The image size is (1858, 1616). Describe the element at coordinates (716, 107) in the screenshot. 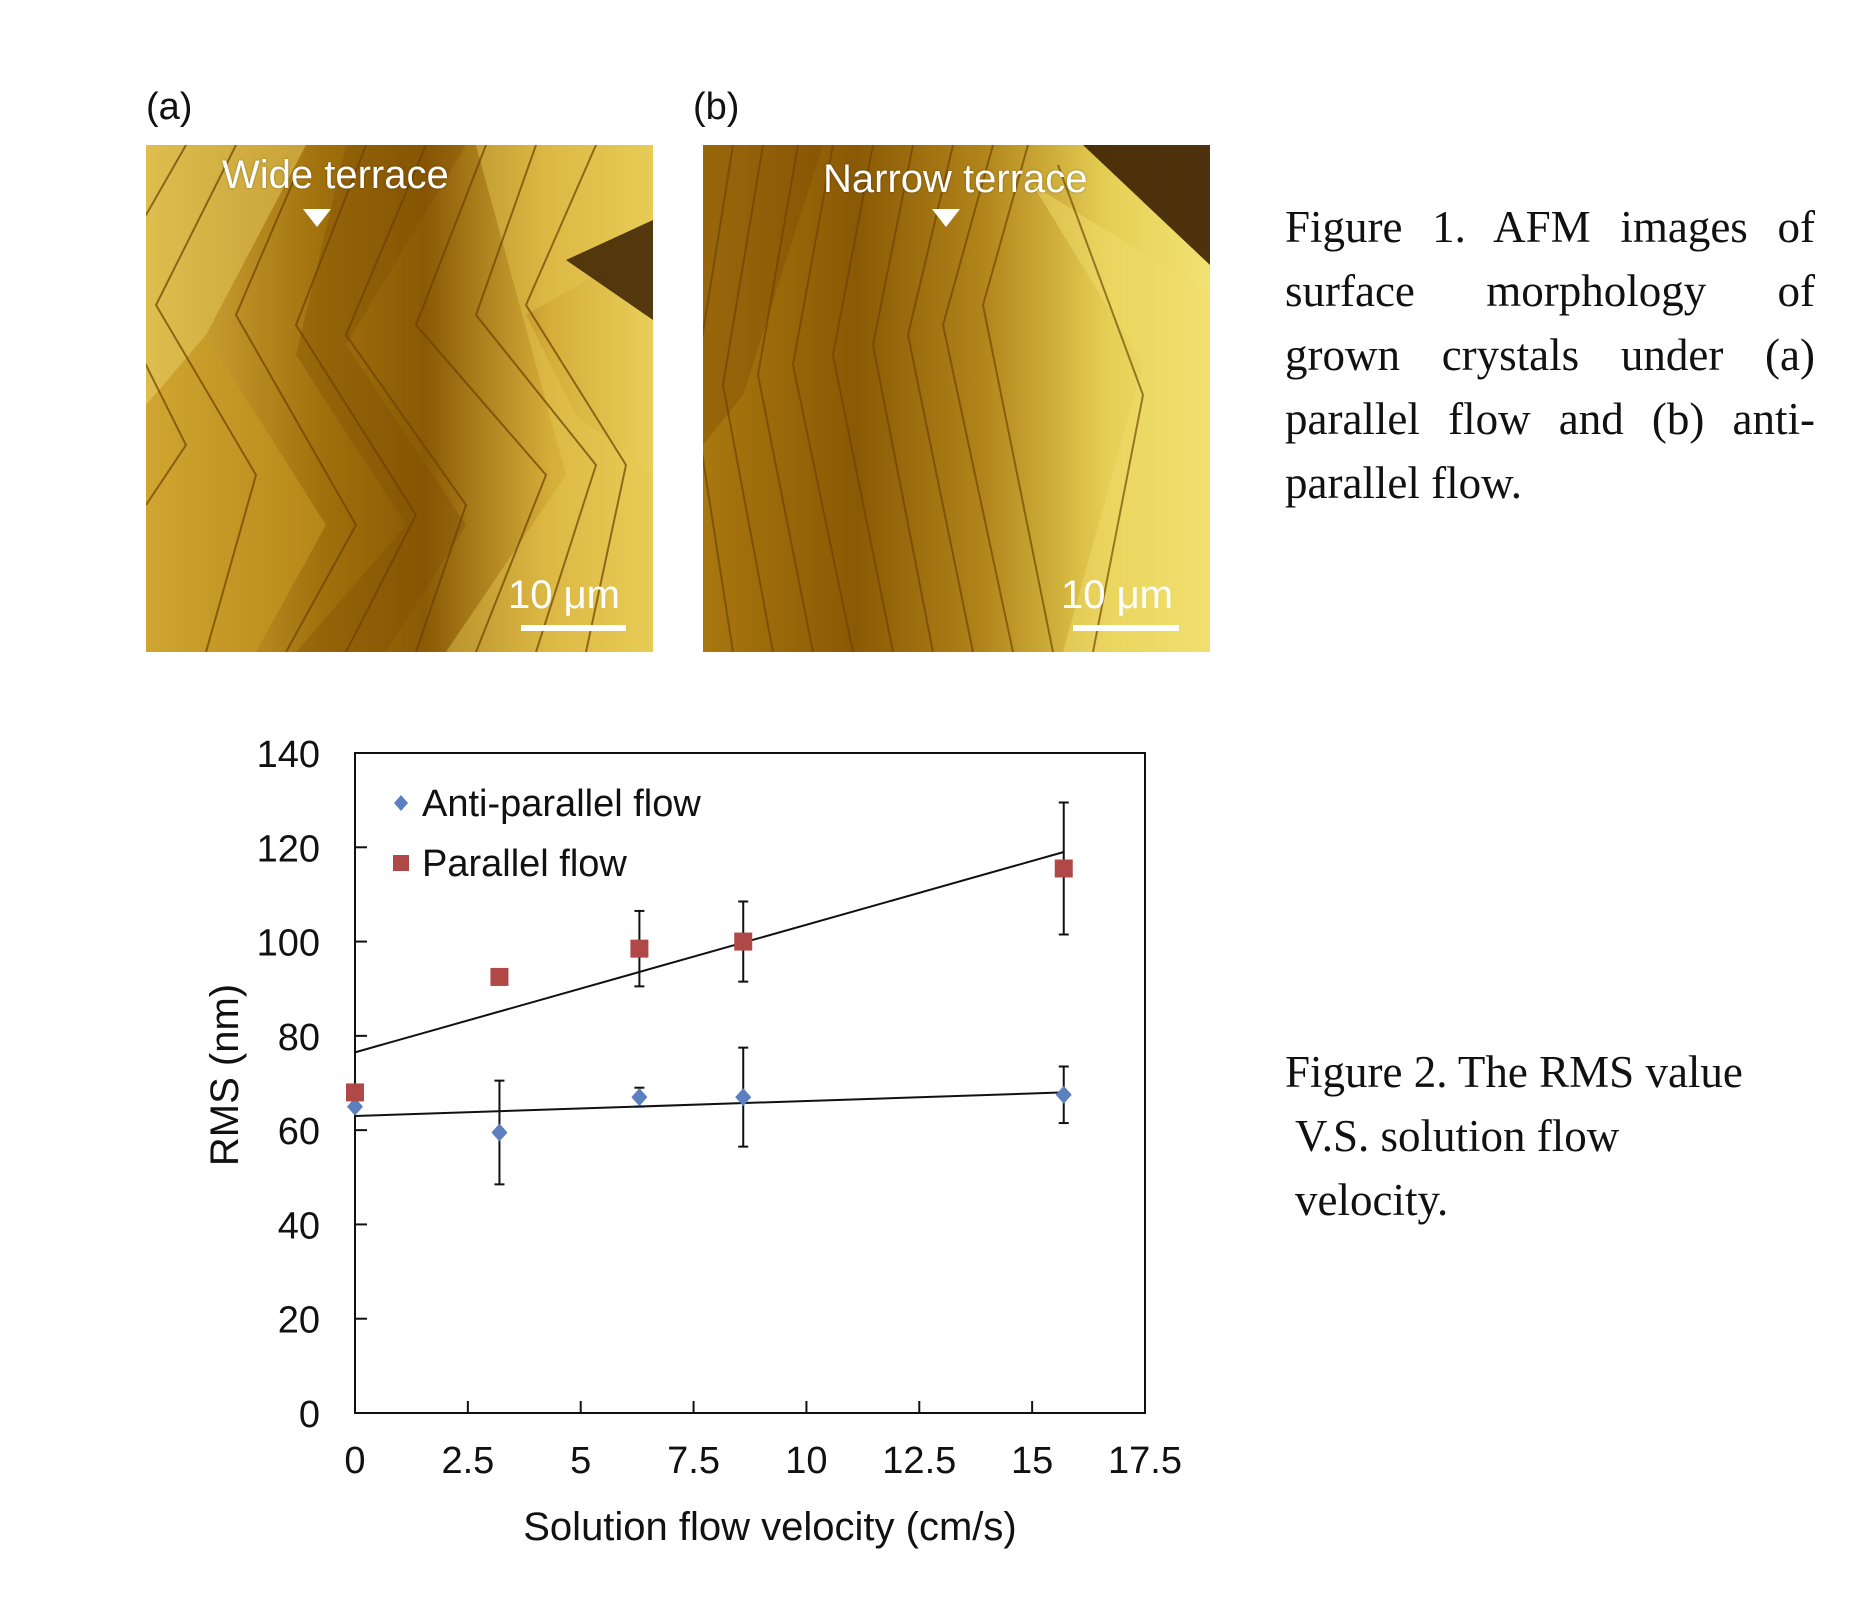

I see `panel-b-label: (b)` at that location.